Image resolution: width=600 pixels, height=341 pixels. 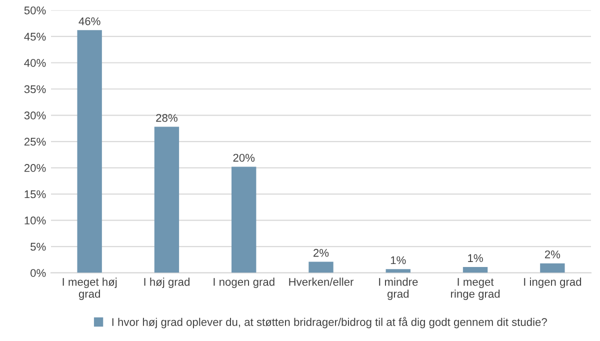 What do you see at coordinates (35, 194) in the screenshot?
I see `y-tick-label: 15%` at bounding box center [35, 194].